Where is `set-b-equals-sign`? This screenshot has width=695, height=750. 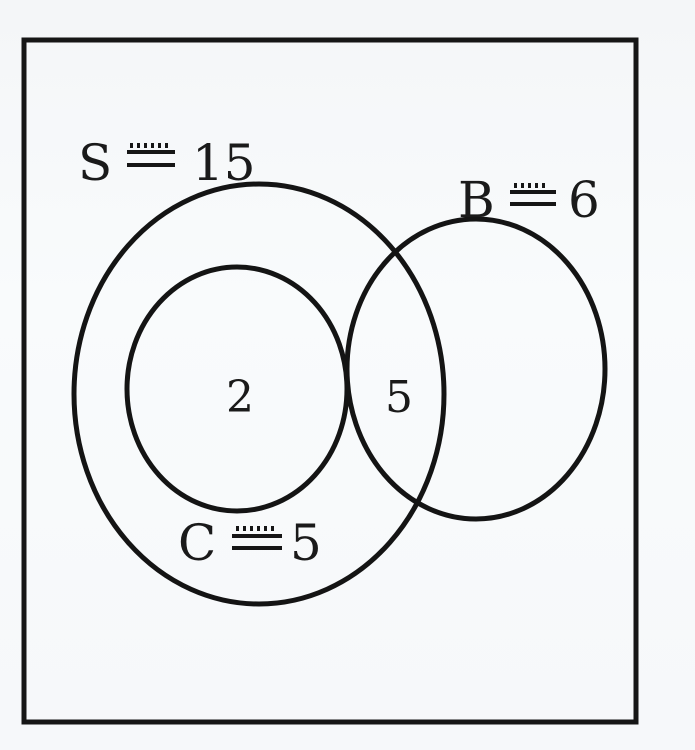 set-b-equals-sign is located at coordinates (533, 194).